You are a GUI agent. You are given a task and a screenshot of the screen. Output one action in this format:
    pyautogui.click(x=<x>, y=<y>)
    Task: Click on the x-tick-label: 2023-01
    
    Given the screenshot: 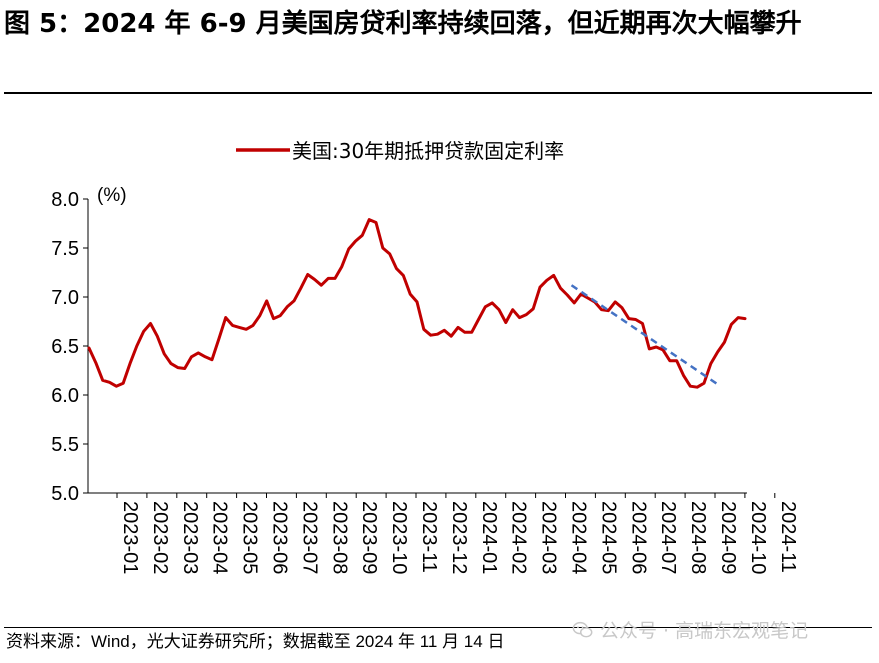 What is the action you would take?
    pyautogui.click(x=130, y=537)
    